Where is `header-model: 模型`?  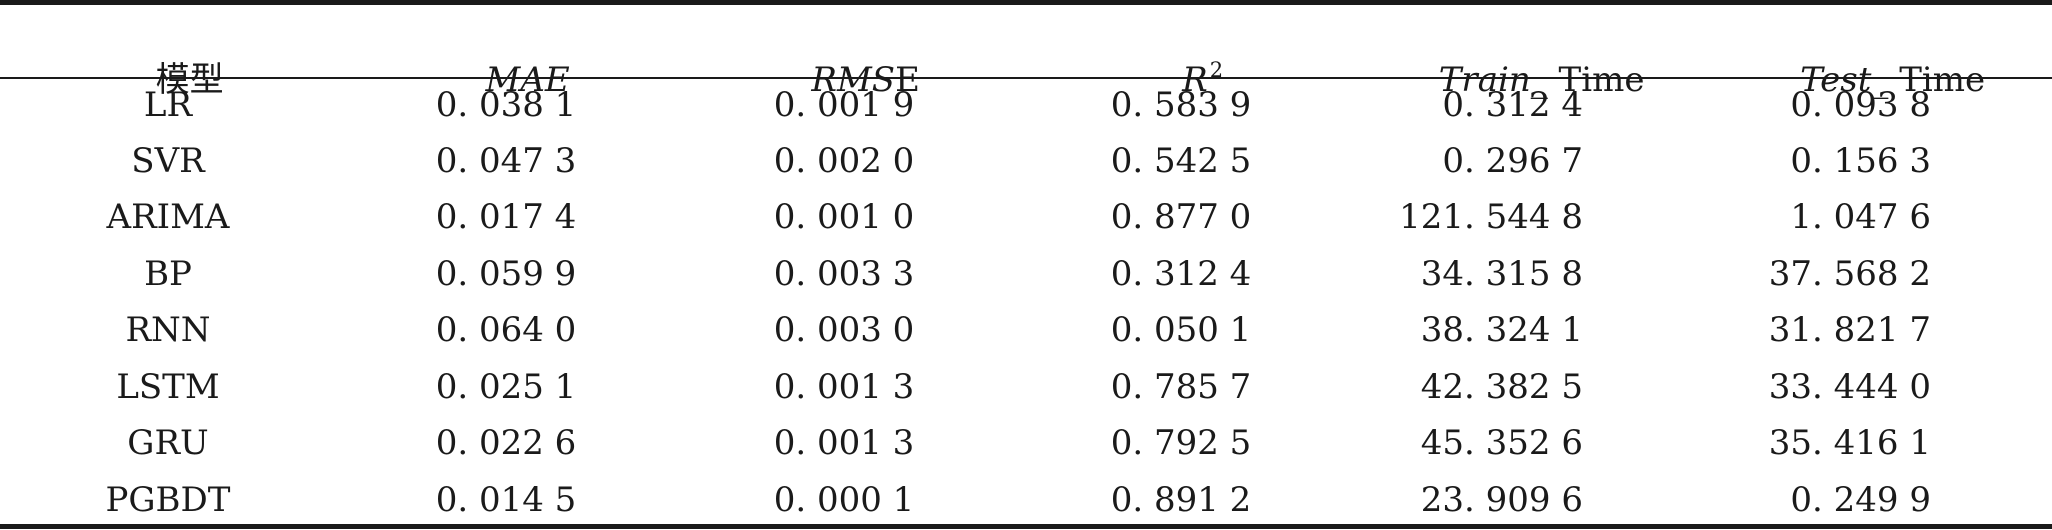
header-model: 模型 is located at coordinates (168, 80).